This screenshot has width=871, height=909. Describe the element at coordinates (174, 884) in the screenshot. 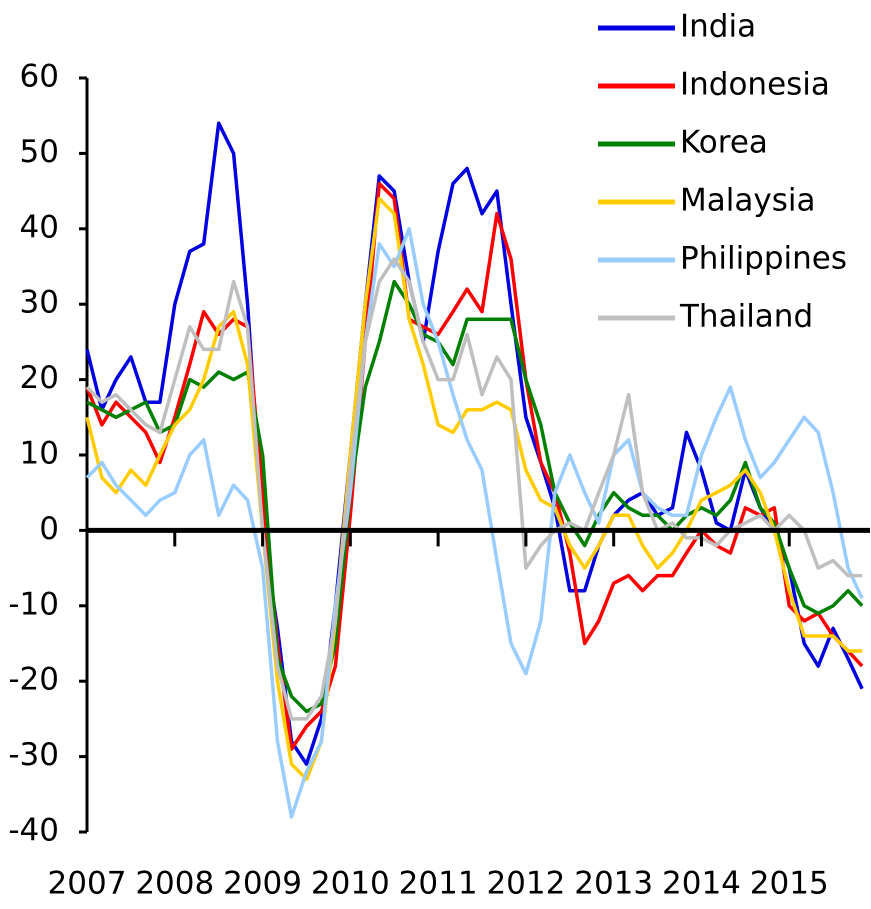

I see `x-tick-label: 2008` at that location.